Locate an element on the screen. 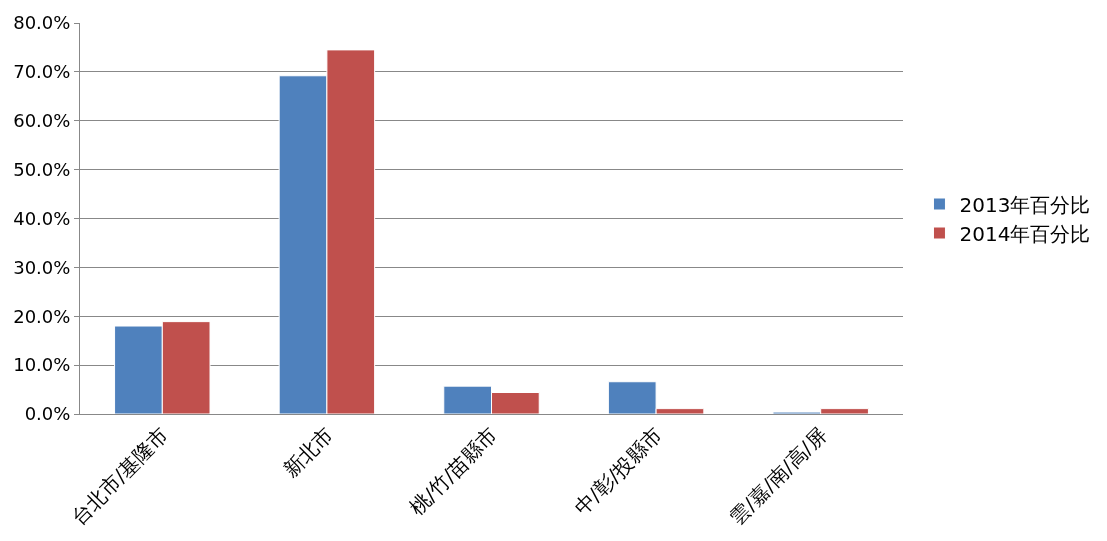  y-tick-label: 80.0% is located at coordinates (42, 23).